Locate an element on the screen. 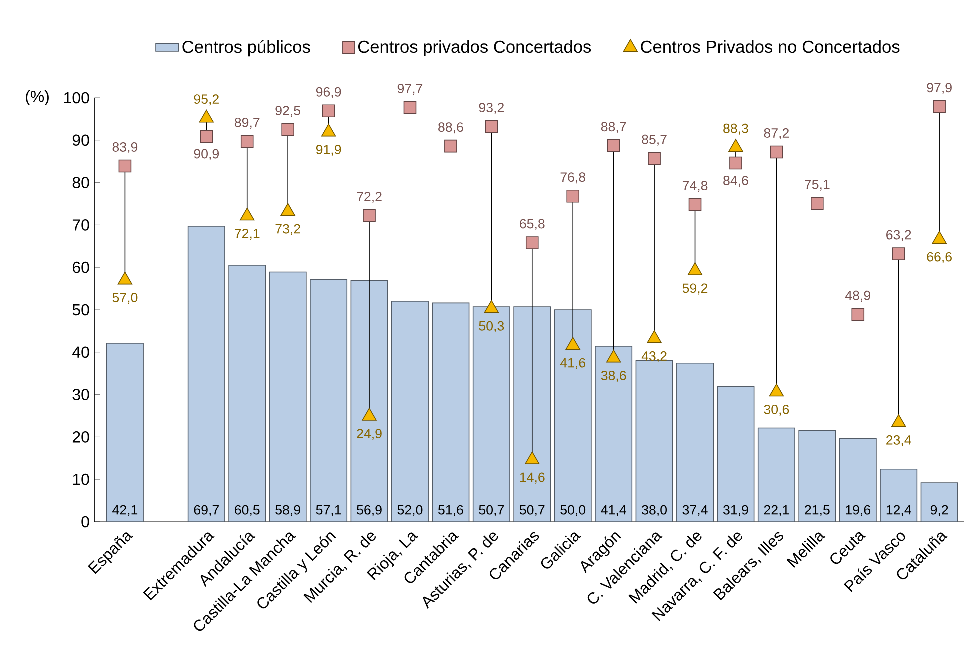 Image resolution: width=976 pixels, height=648 pixels. data-label: 51,6 is located at coordinates (451, 510).